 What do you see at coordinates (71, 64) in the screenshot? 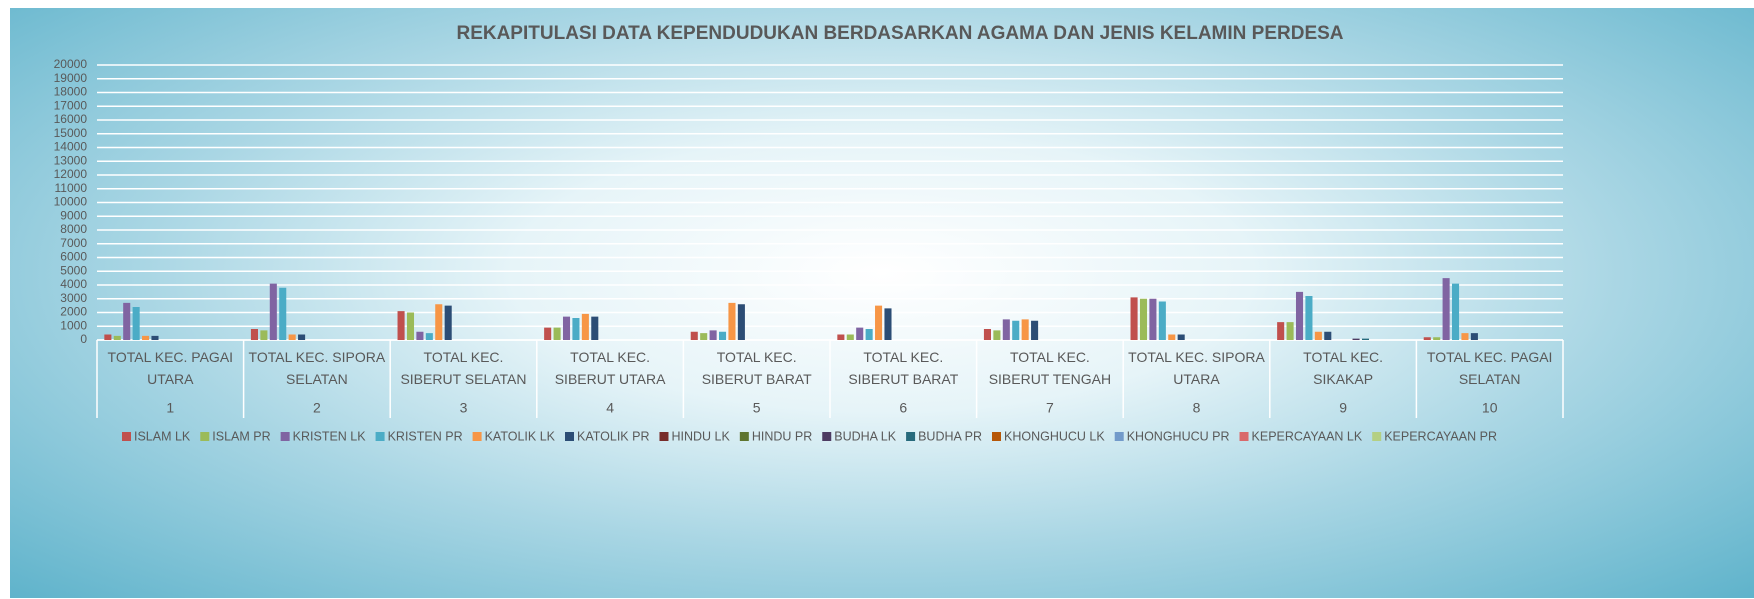
I see `y-tick-label: 20000` at bounding box center [71, 64].